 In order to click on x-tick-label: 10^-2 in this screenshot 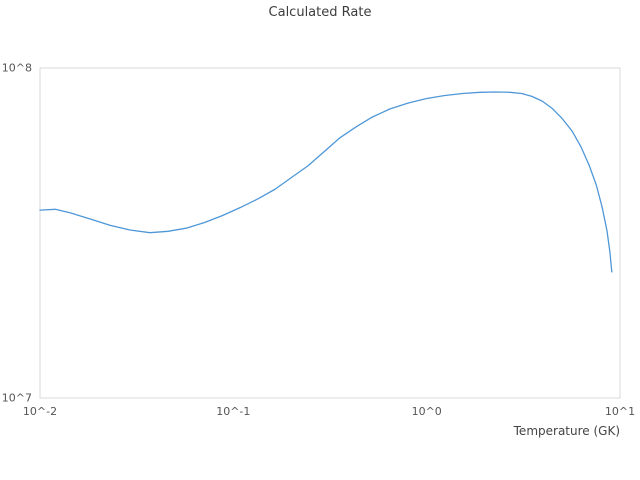, I will do `click(40, 411)`.